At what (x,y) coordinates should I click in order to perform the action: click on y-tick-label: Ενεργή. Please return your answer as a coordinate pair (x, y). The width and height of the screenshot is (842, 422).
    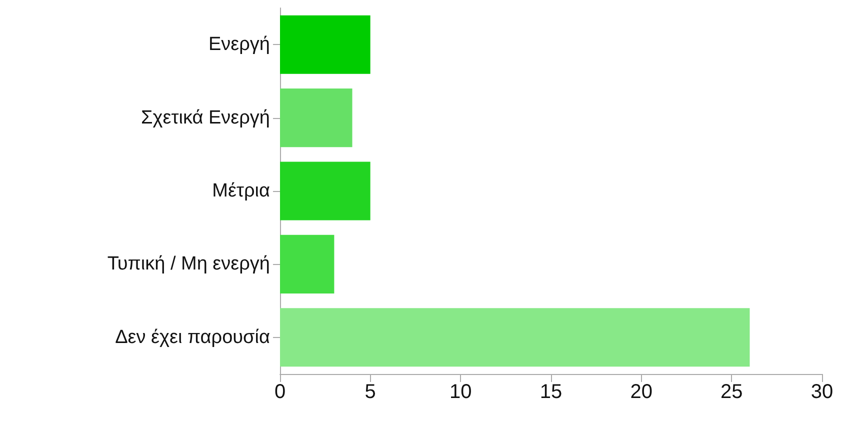
    Looking at the image, I should click on (239, 45).